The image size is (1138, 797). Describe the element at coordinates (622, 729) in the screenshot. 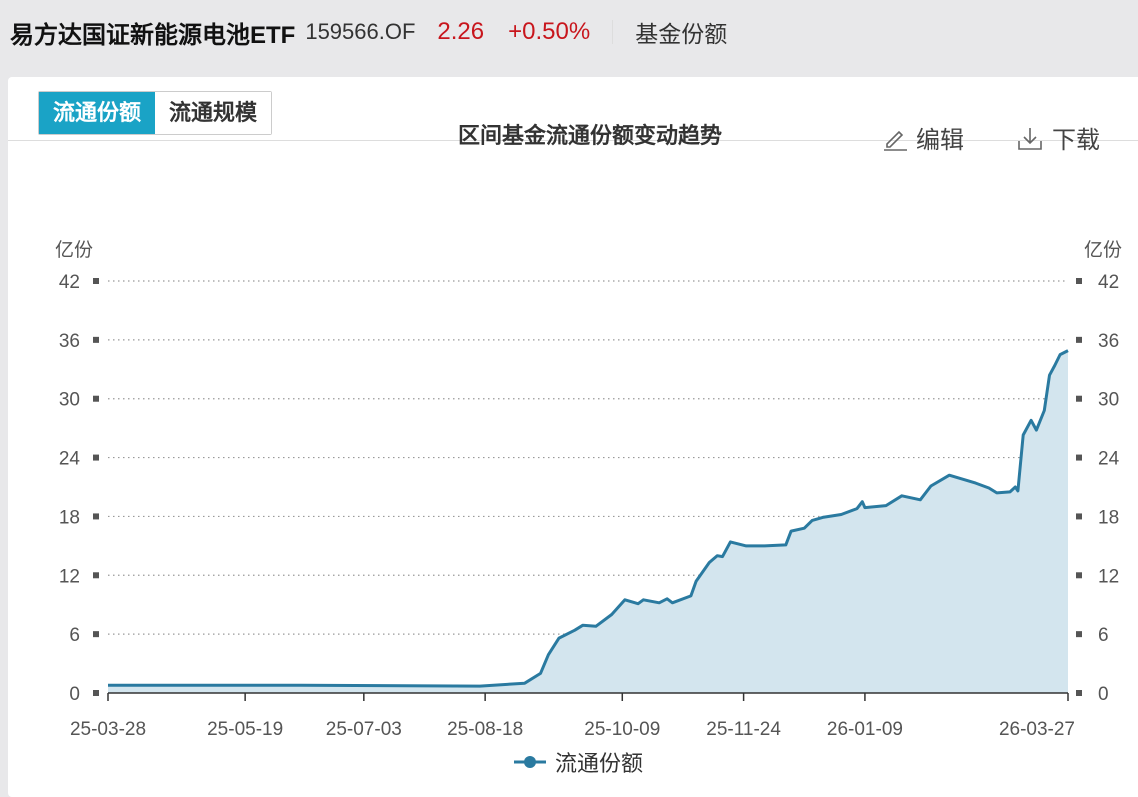

I see `x-tick-label: 25-10-09` at that location.